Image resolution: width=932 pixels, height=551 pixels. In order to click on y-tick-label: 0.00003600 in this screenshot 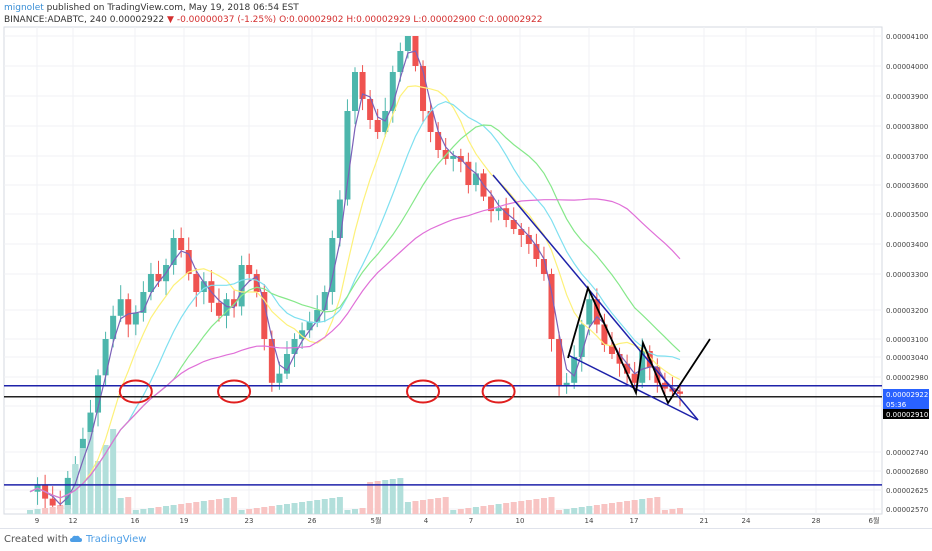, I will do `click(907, 186)`.